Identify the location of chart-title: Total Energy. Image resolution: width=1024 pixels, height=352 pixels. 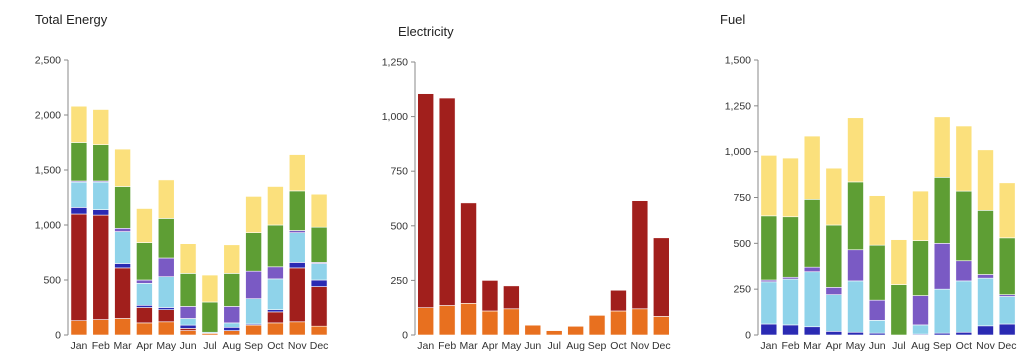
(71, 19).